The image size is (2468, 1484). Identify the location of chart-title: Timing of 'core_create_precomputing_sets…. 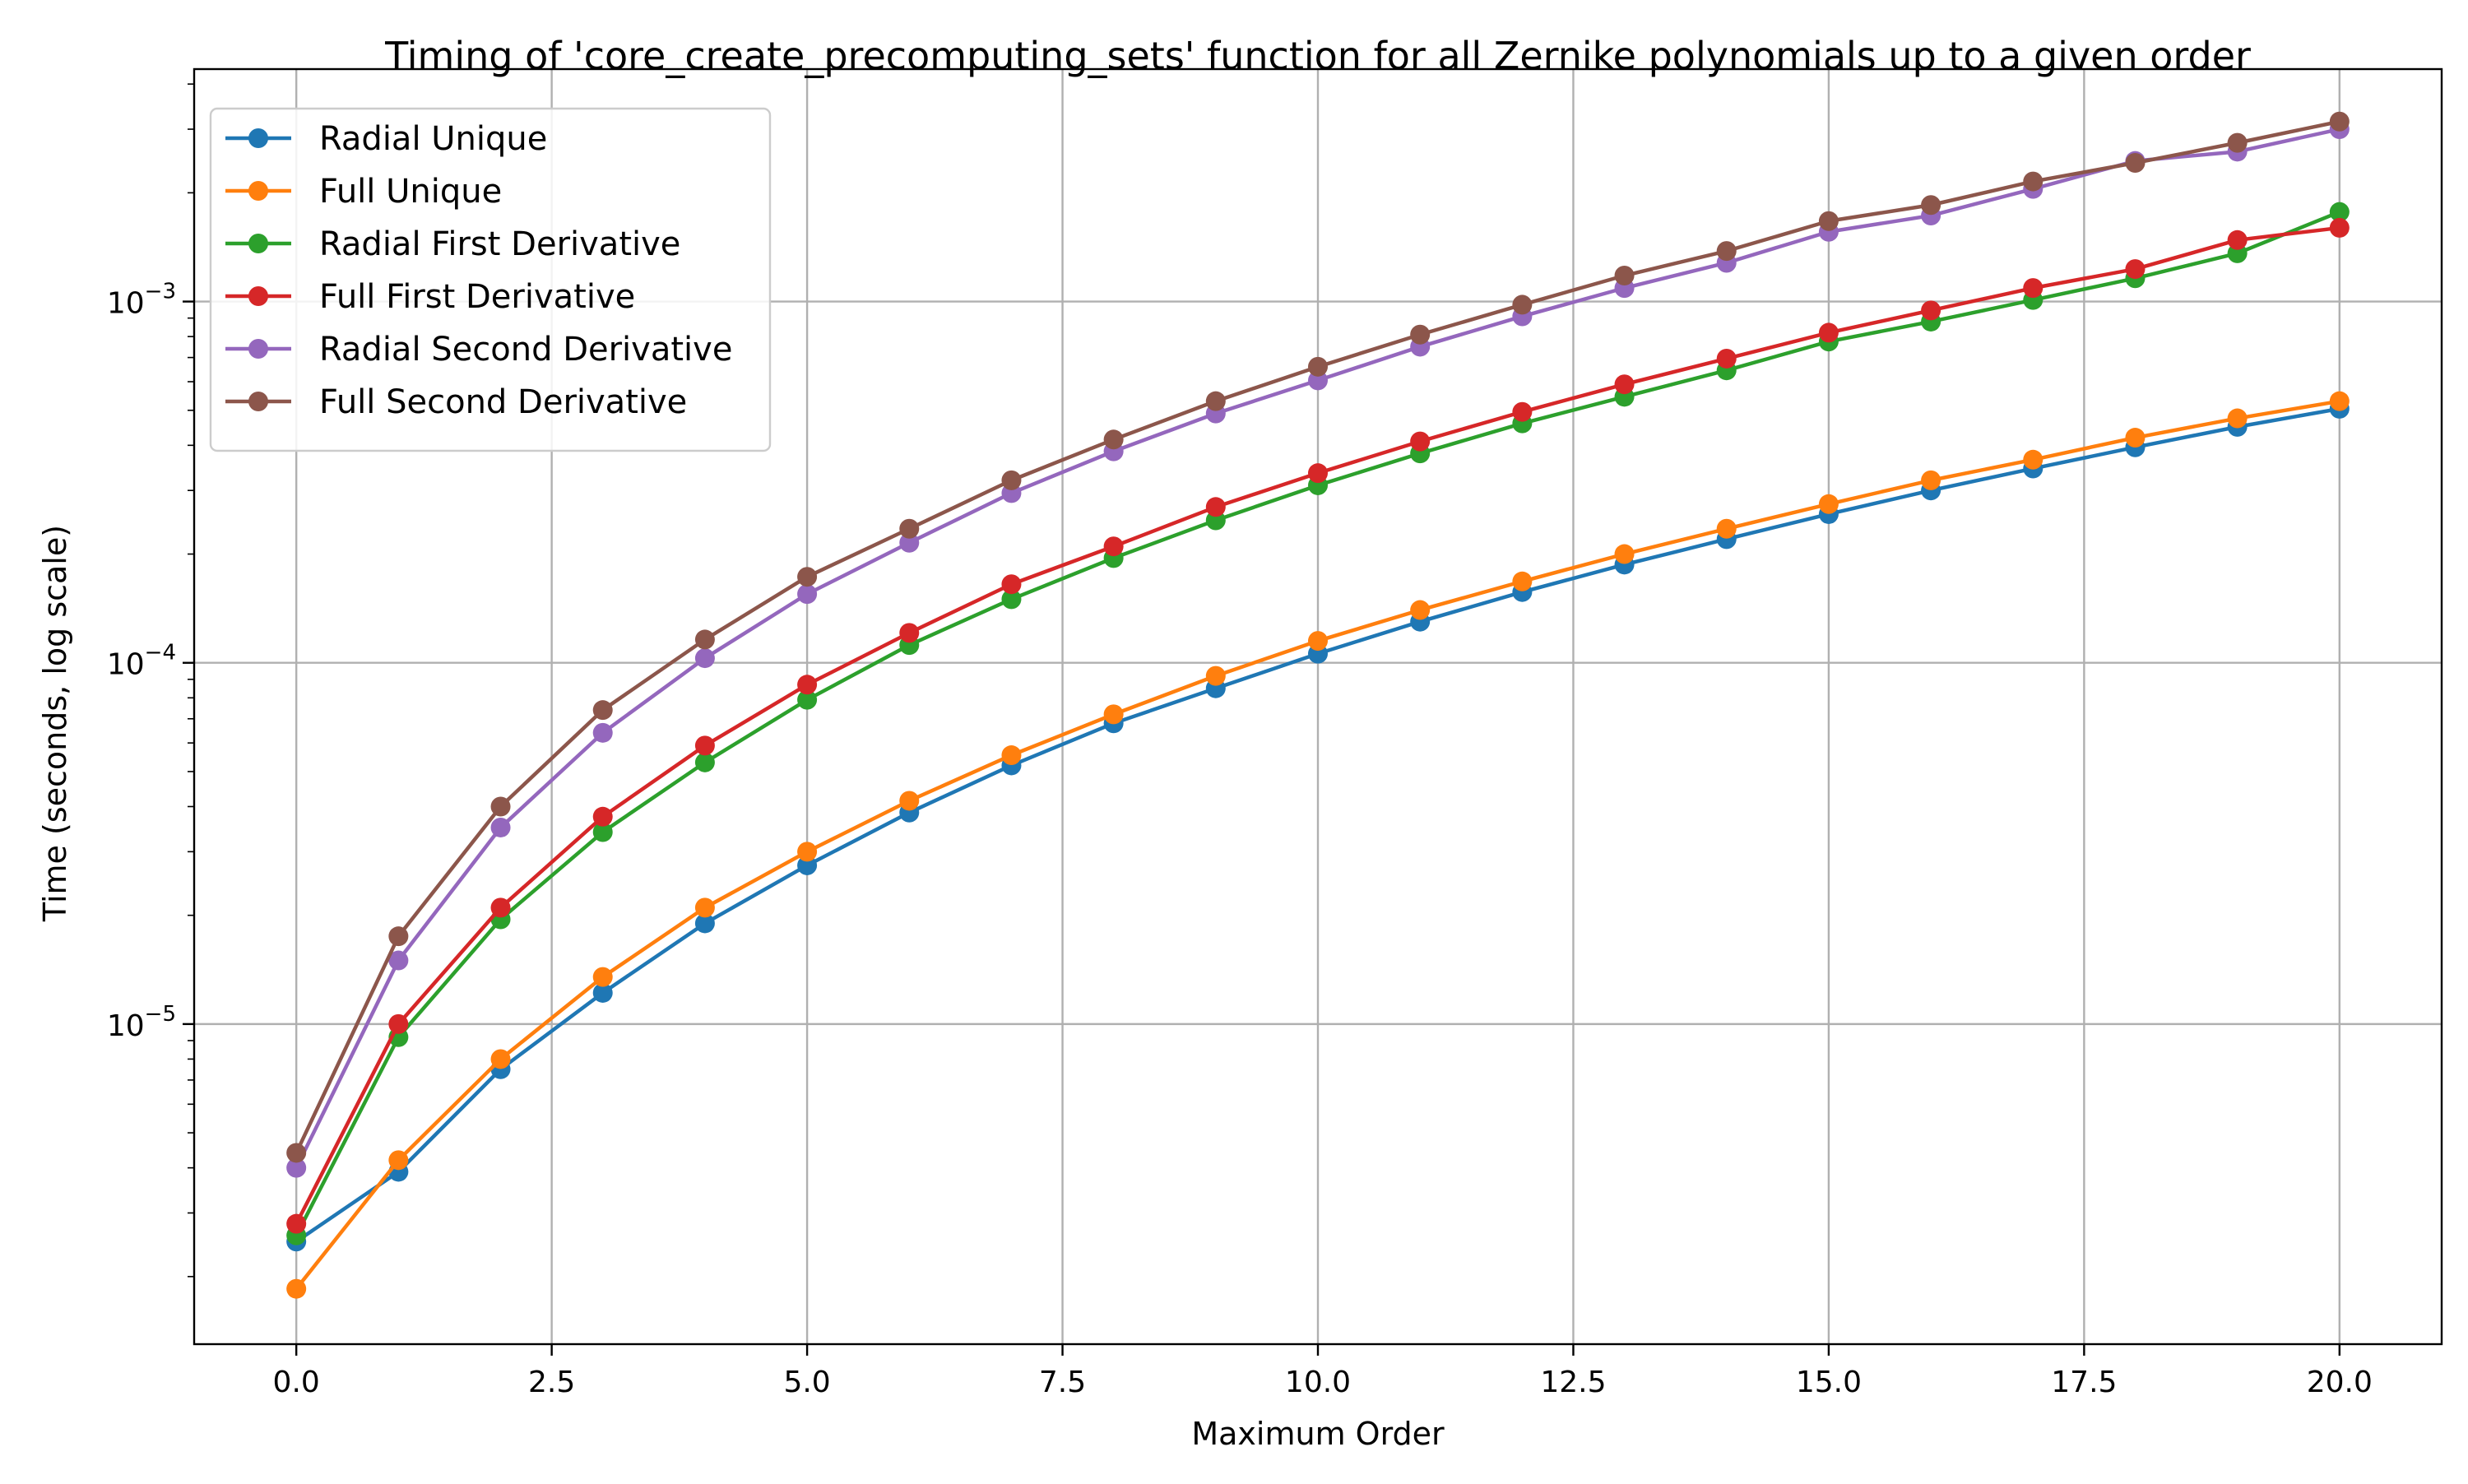
(1317, 56).